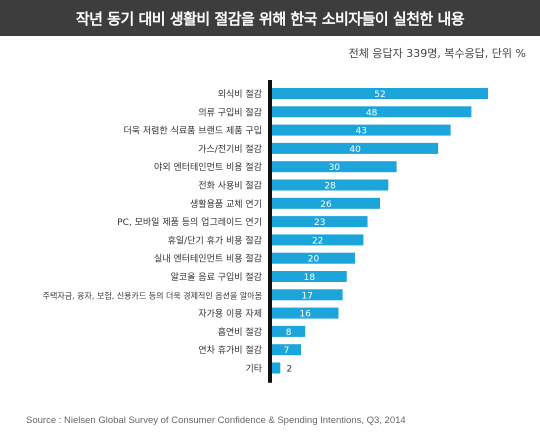 The image size is (540, 445). Describe the element at coordinates (192, 131) in the screenshot. I see `category-label: 더욱 저렴한 식료품 브랜드 제품 구입` at that location.